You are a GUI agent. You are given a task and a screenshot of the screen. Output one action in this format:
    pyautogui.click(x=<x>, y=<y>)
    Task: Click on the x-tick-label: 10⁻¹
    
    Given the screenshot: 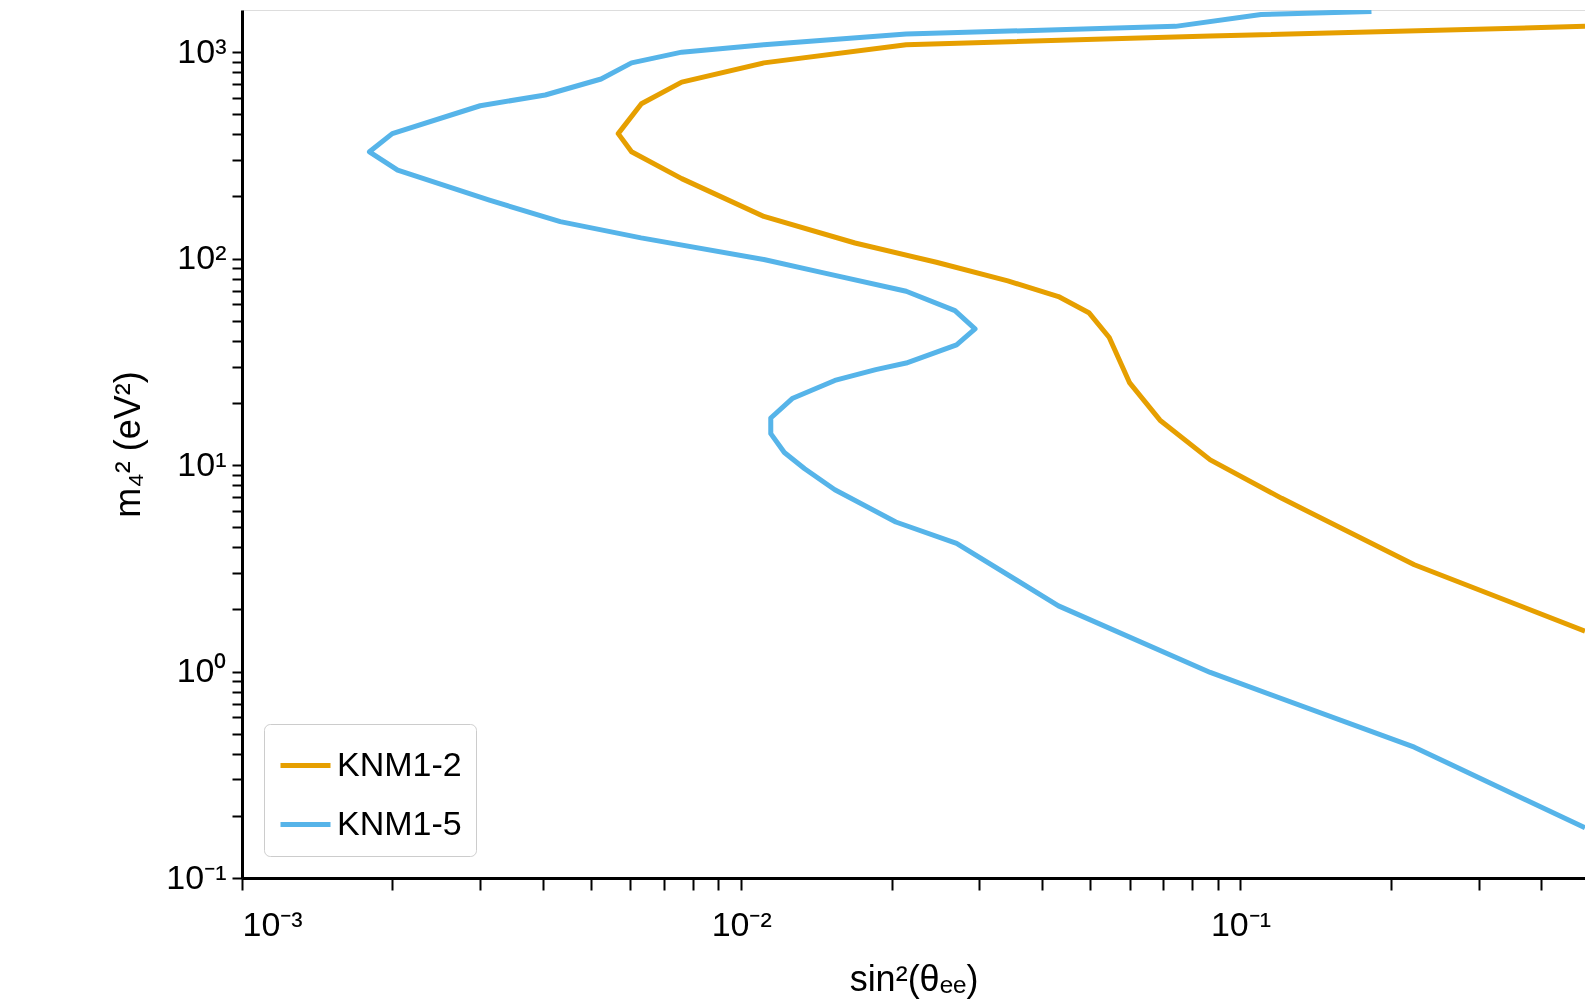 What is the action you would take?
    pyautogui.click(x=1241, y=923)
    